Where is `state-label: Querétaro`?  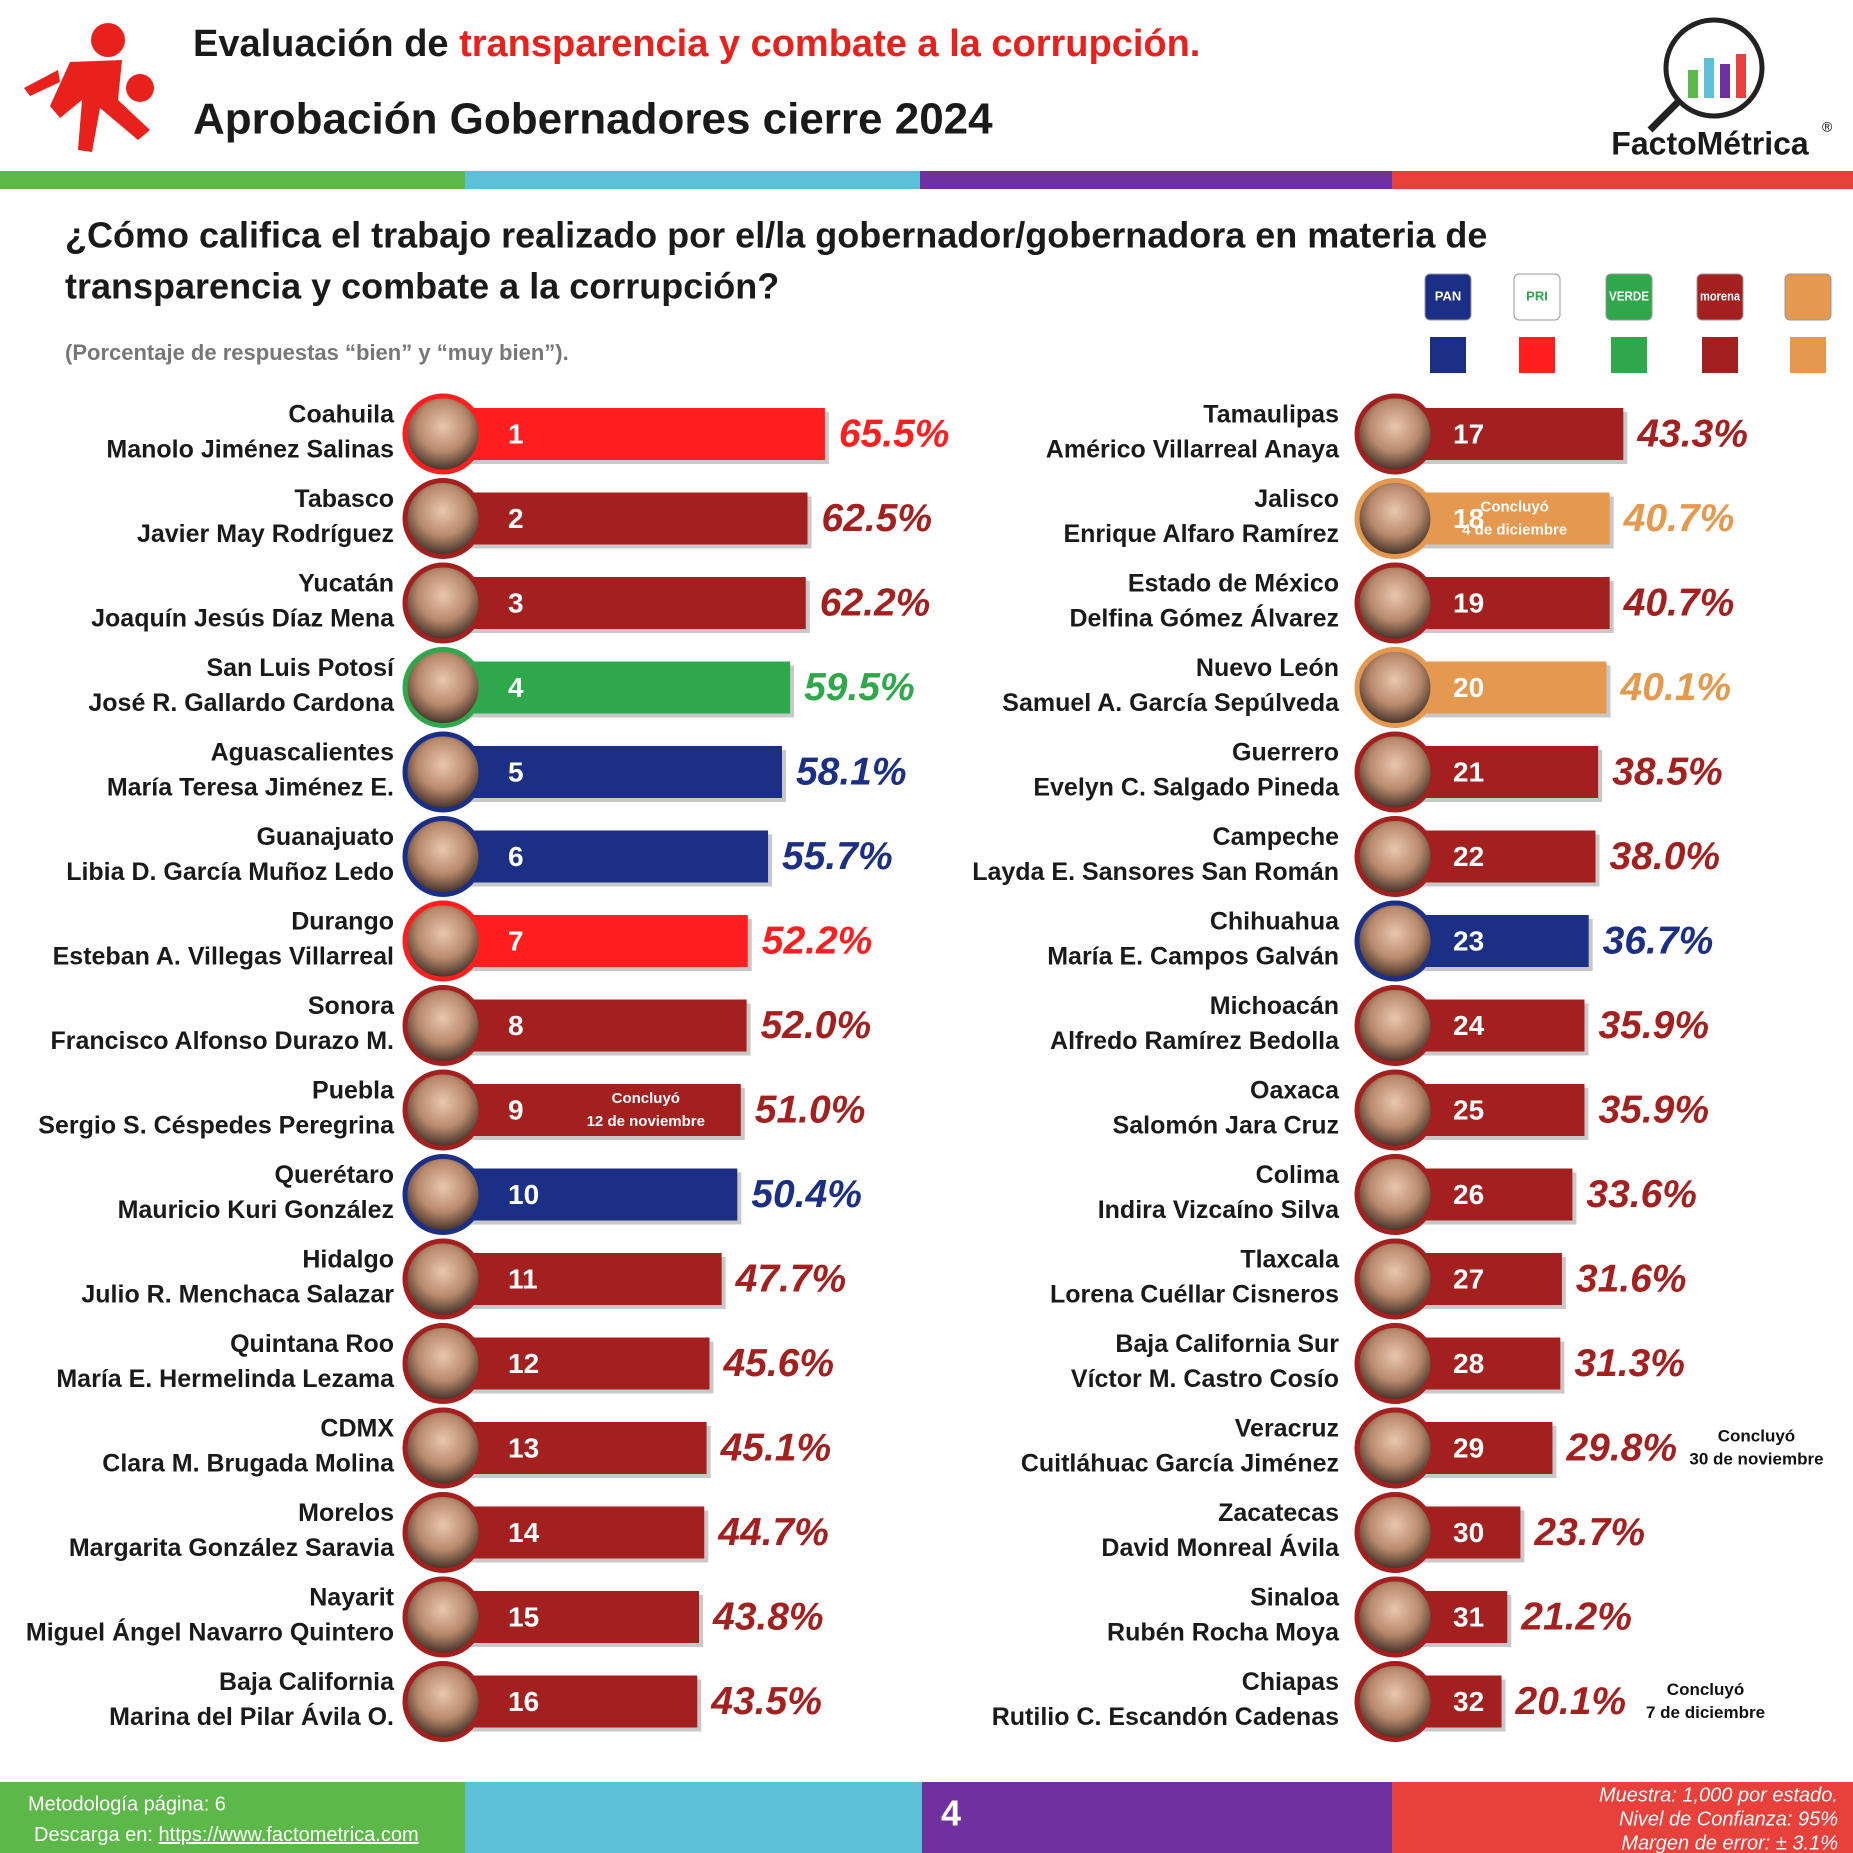 state-label: Querétaro is located at coordinates (334, 1175).